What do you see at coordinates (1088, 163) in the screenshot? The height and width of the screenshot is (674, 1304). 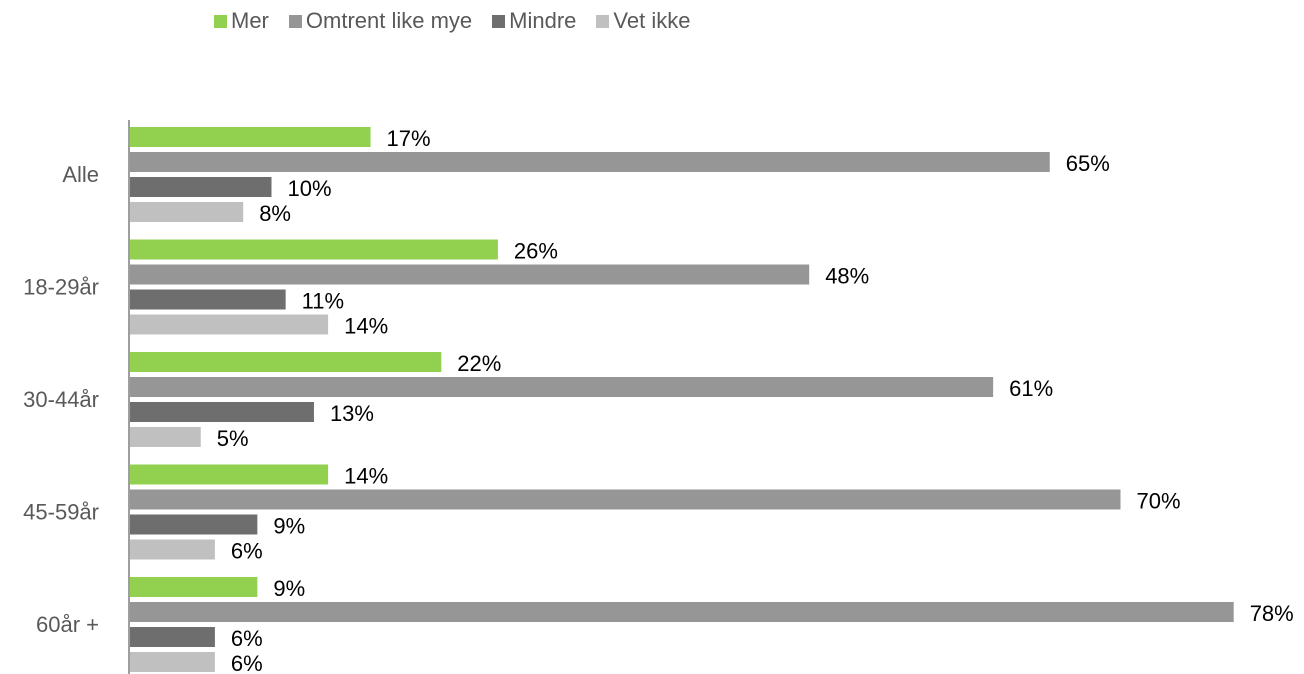 I see `data-label-0-1: 65%` at bounding box center [1088, 163].